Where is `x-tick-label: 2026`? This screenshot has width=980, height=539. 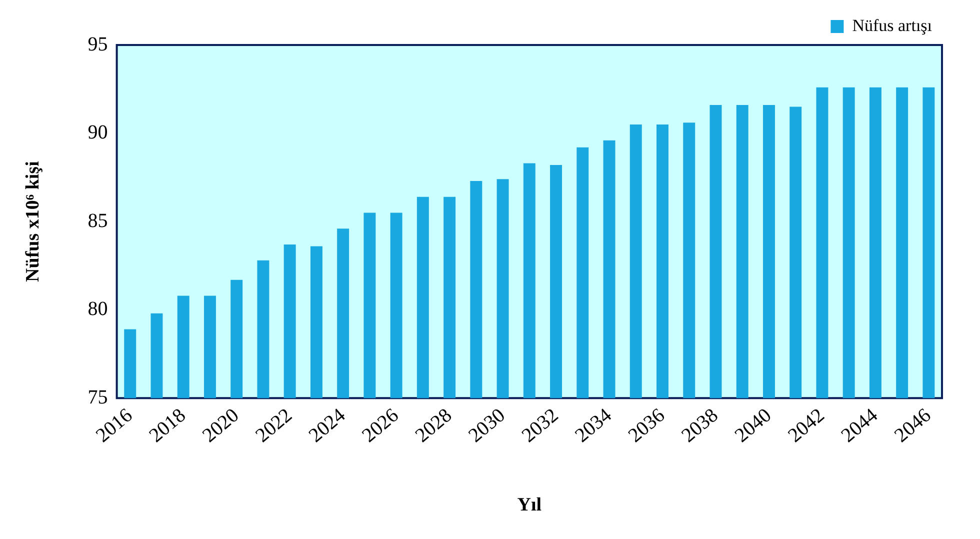 x-tick-label: 2026 is located at coordinates (380, 425).